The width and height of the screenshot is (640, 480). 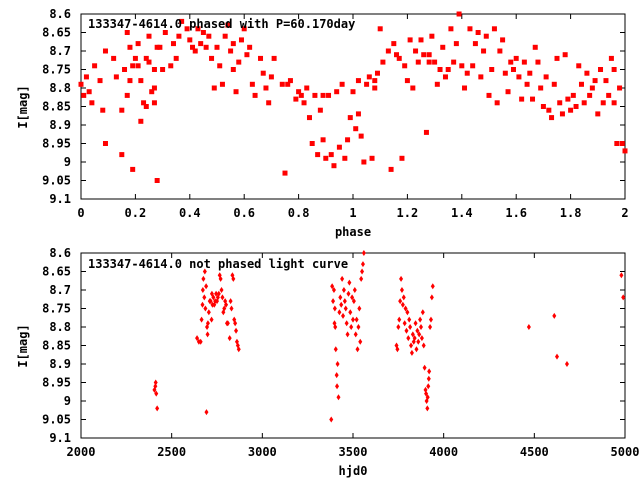 What do you see at coordinates (353, 452) in the screenshot?
I see `unphased-x-tick-label: 3500` at bounding box center [353, 452].